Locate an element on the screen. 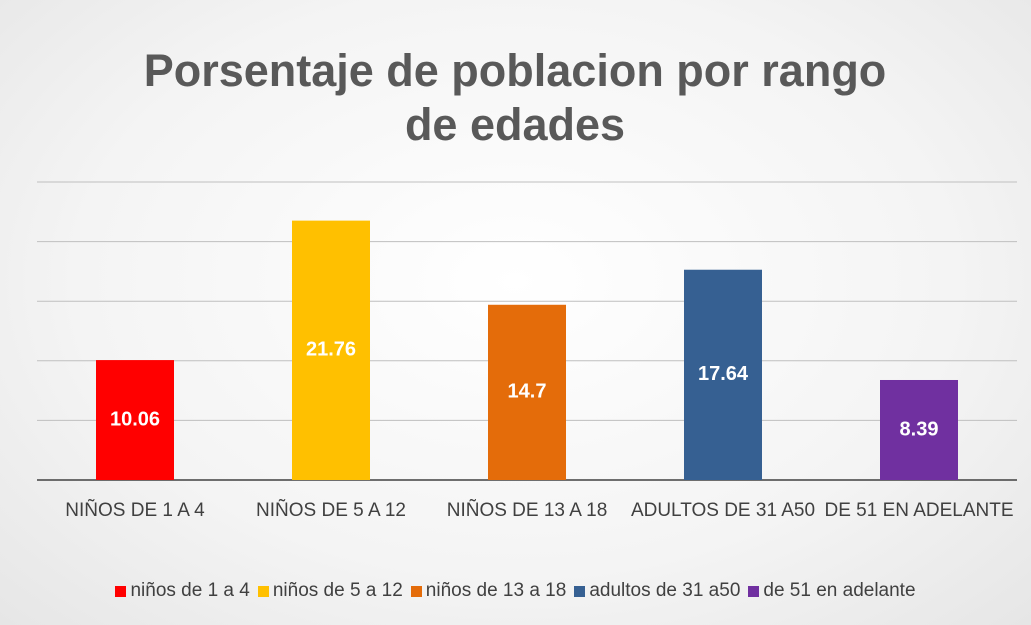  data-label: 21.76 is located at coordinates (331, 350).